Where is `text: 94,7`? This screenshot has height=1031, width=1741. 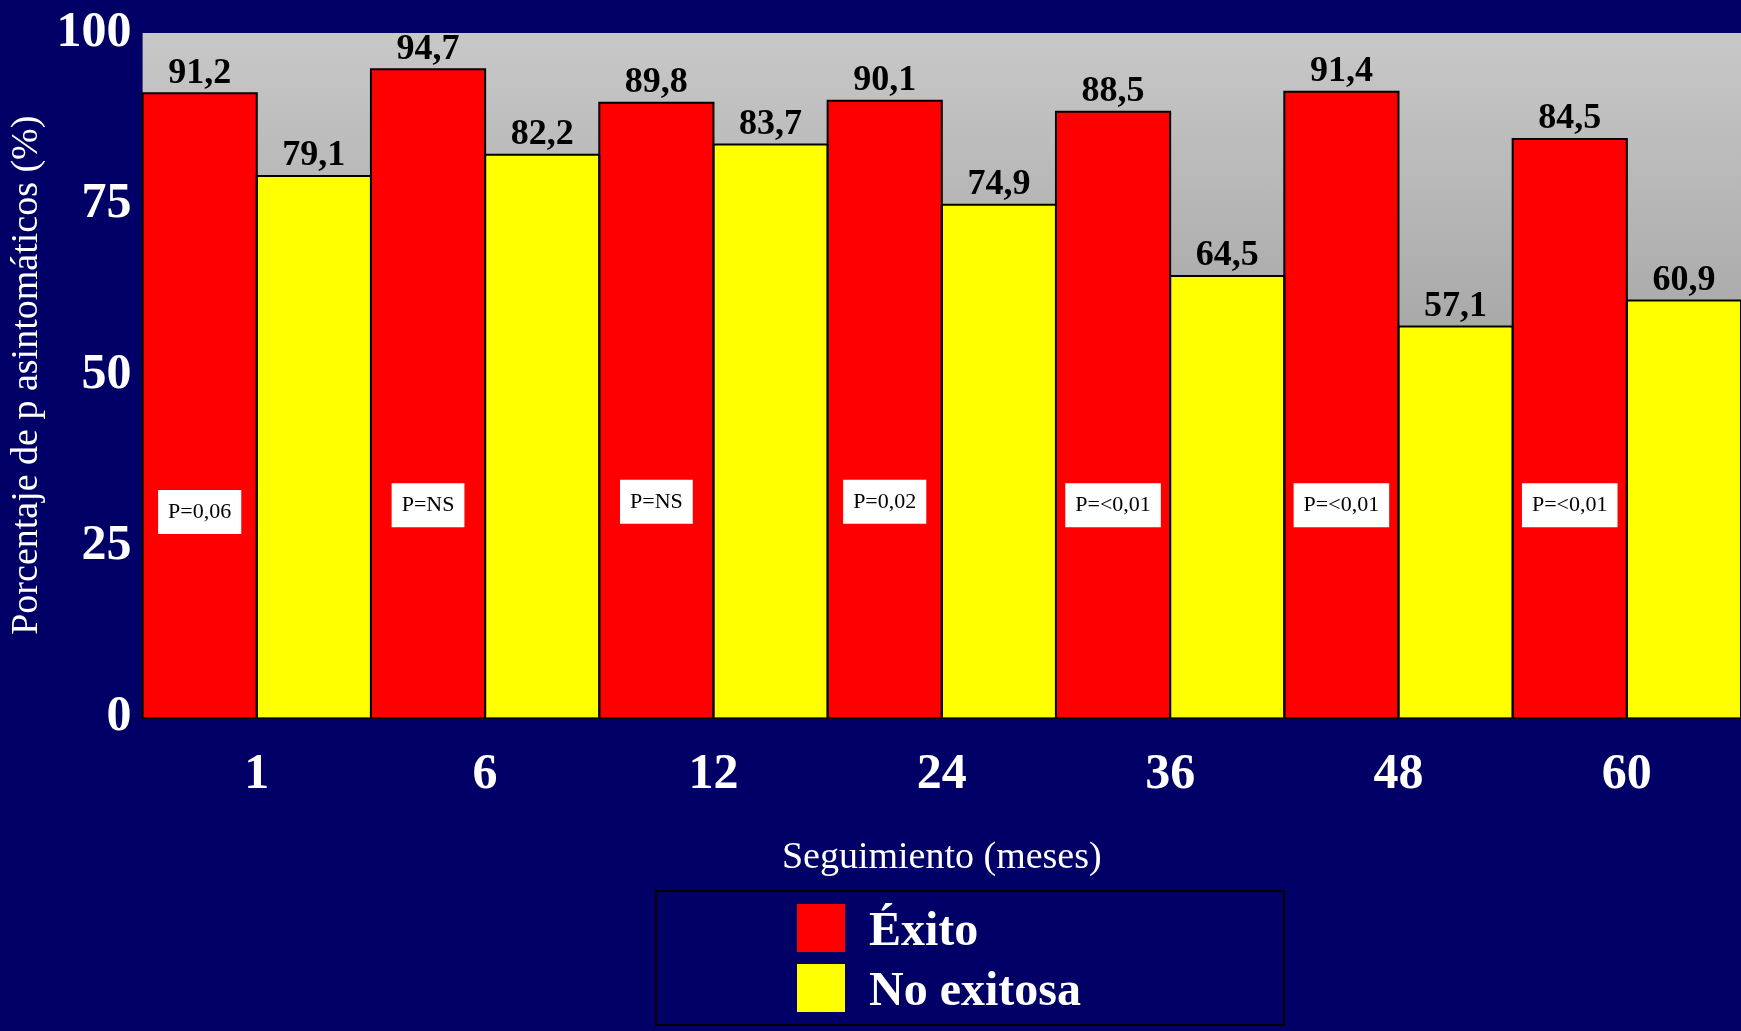 text: 94,7 is located at coordinates (428, 46).